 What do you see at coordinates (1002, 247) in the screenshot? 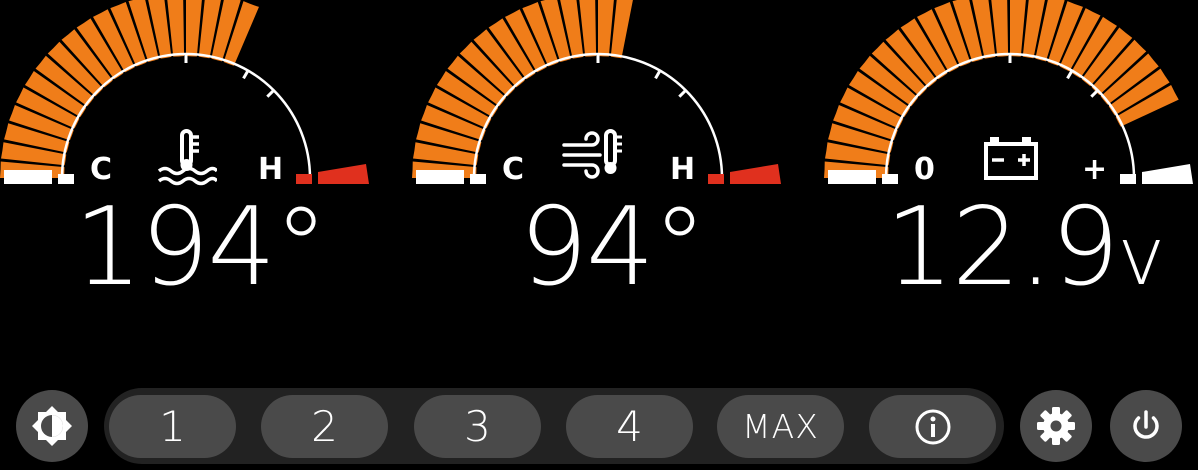
I see `gauge-value-number: 12.9` at bounding box center [1002, 247].